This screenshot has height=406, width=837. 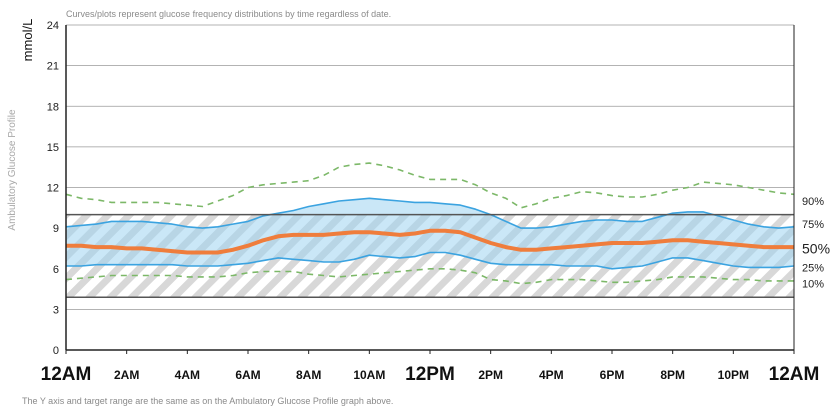 I want to click on y-tick-6: 6, so click(x=56, y=270).